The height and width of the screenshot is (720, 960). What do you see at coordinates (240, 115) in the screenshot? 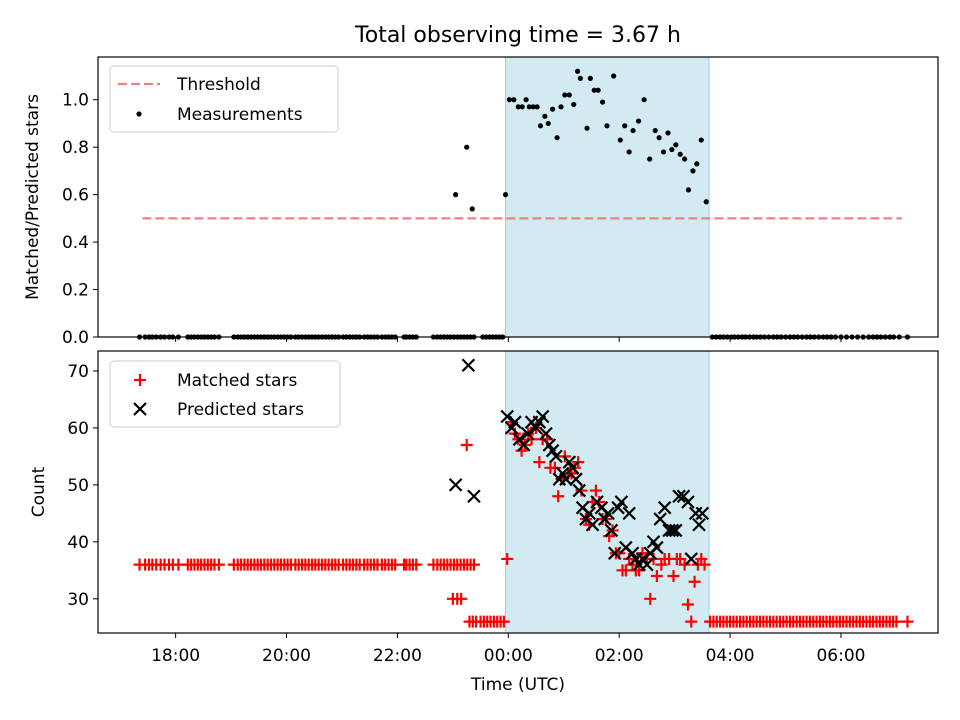
I see `legend-measurements-label: Measurements` at bounding box center [240, 115].